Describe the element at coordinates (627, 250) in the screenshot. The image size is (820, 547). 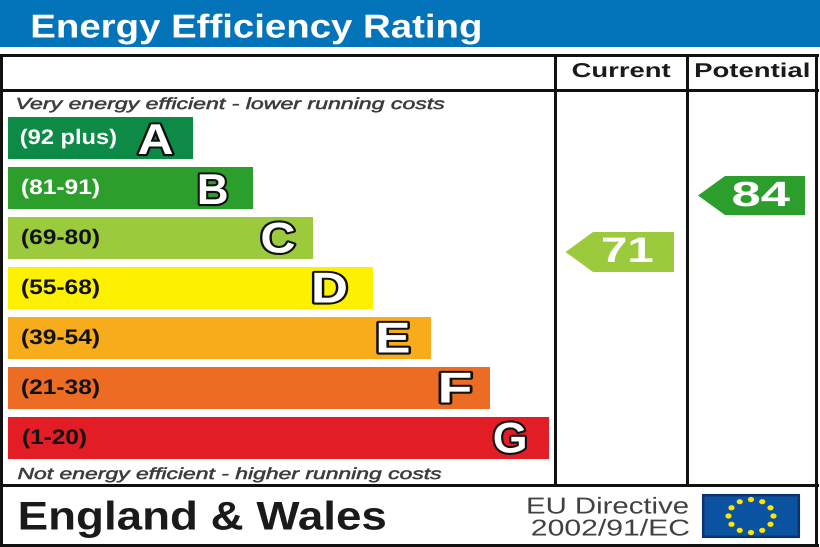
I see `svg-text: 71` at that location.